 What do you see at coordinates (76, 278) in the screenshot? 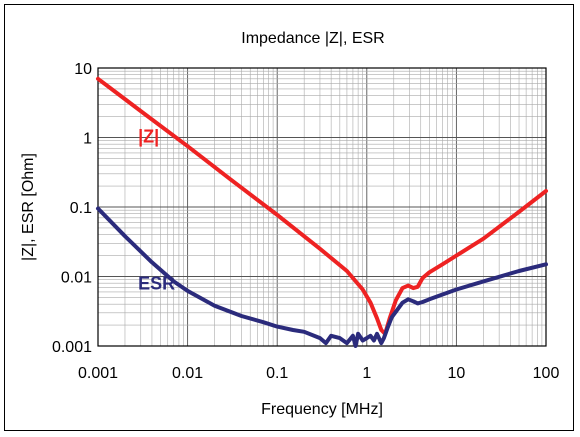
I see `y-tick-label: 0.01` at bounding box center [76, 278].